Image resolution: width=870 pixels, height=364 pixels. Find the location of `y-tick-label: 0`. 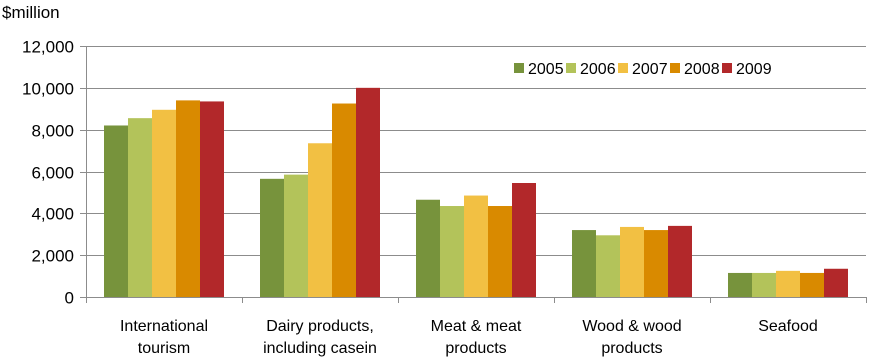

y-tick-label: 0 is located at coordinates (69, 298).